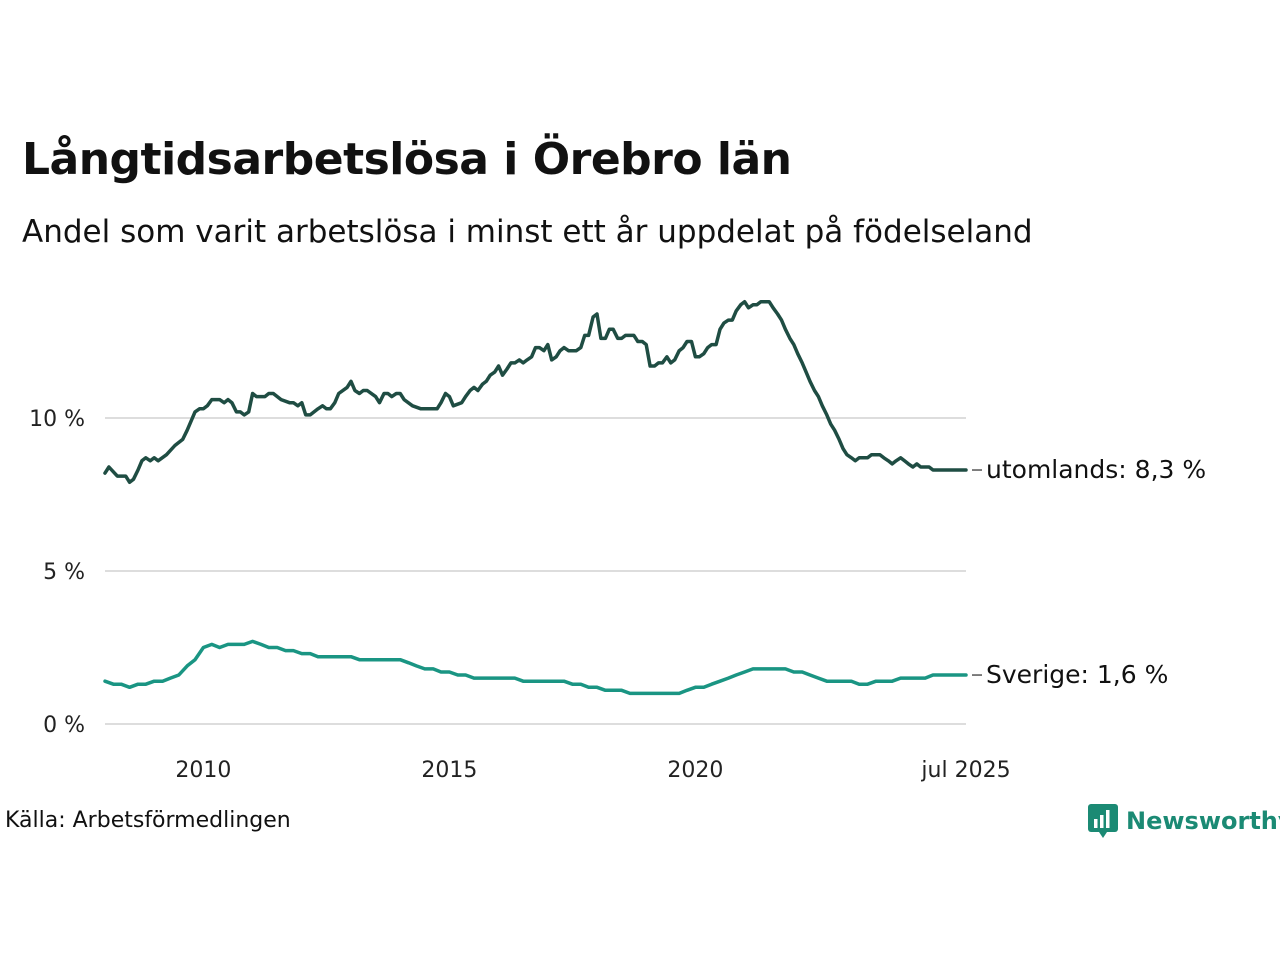  What do you see at coordinates (592, 770) in the screenshot?
I see `x-axis-labels: 2010 2015 2020 jul 2025` at bounding box center [592, 770].